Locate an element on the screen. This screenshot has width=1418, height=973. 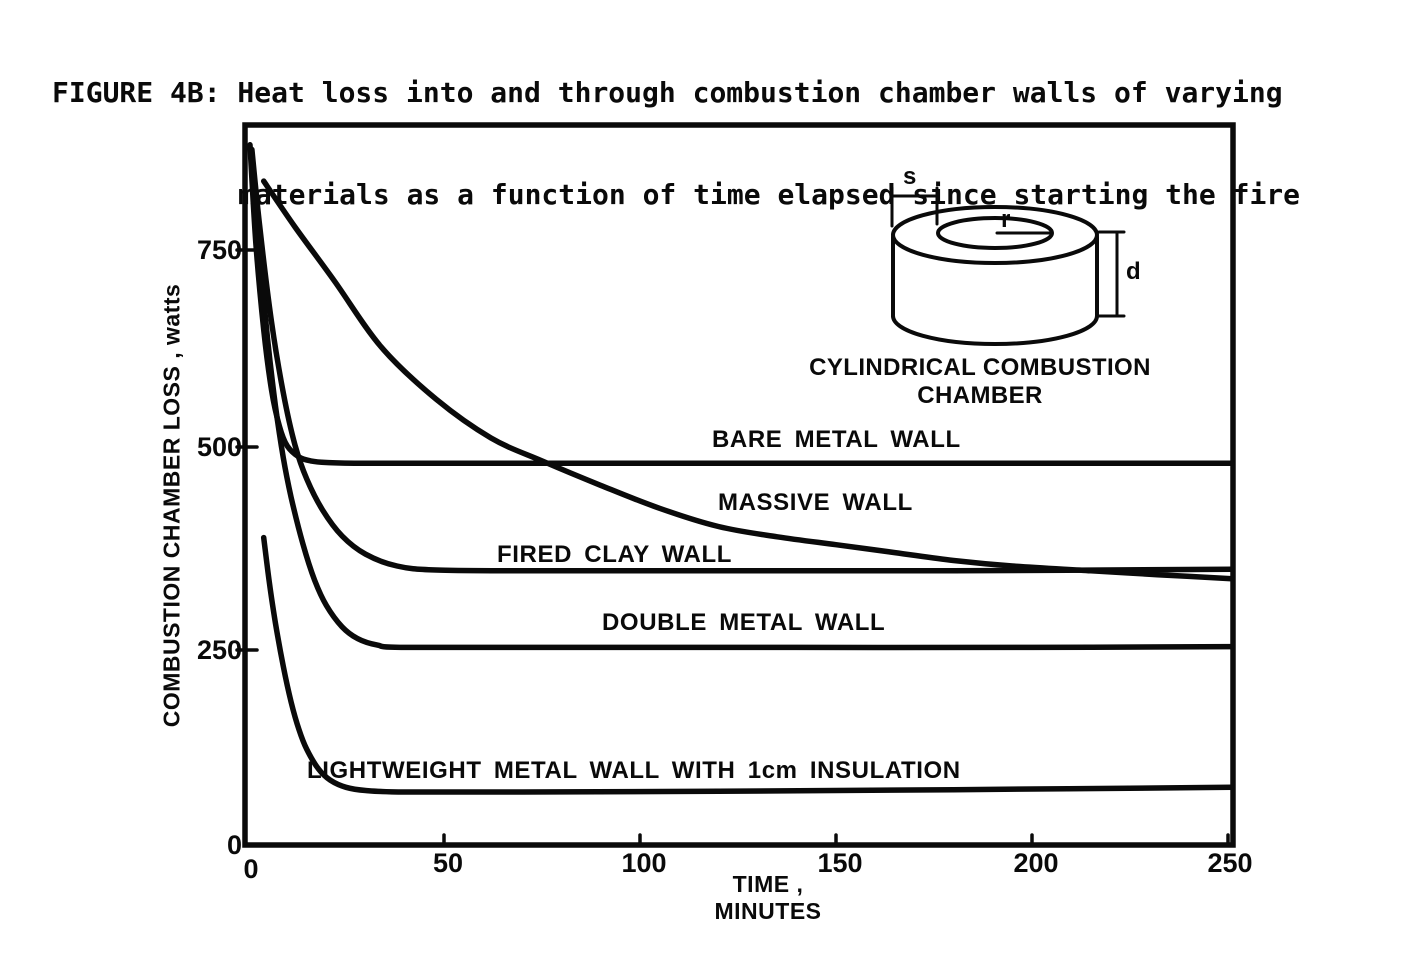
inset-caption: CYLINDRICAL COMBUSTION CHAMBER is located at coordinates (980, 381).